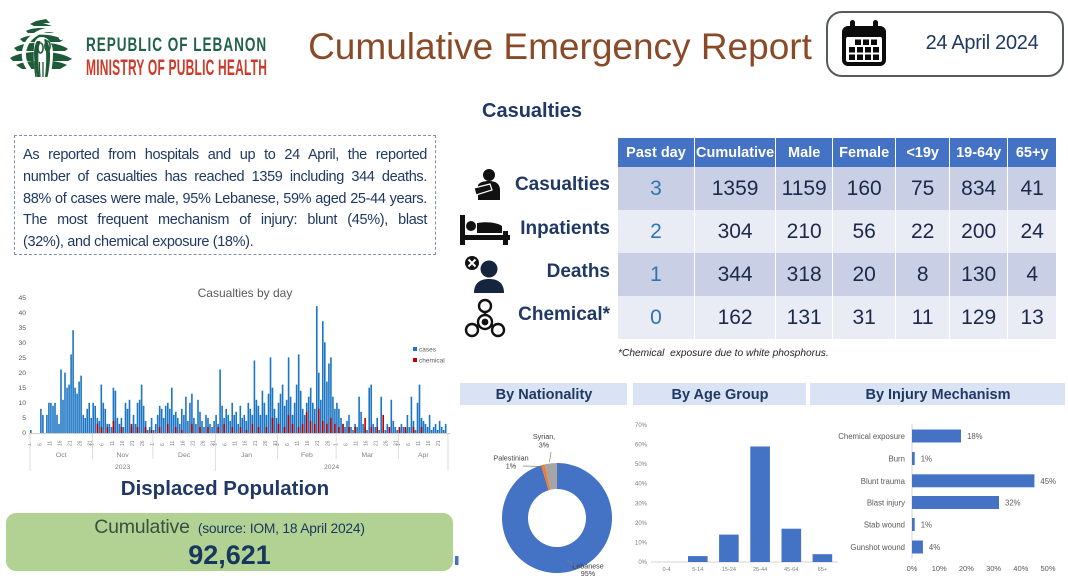 Image resolution: width=1068 pixels, height=585 pixels. What do you see at coordinates (22, 358) in the screenshot?
I see `svg-text: 25` at bounding box center [22, 358].